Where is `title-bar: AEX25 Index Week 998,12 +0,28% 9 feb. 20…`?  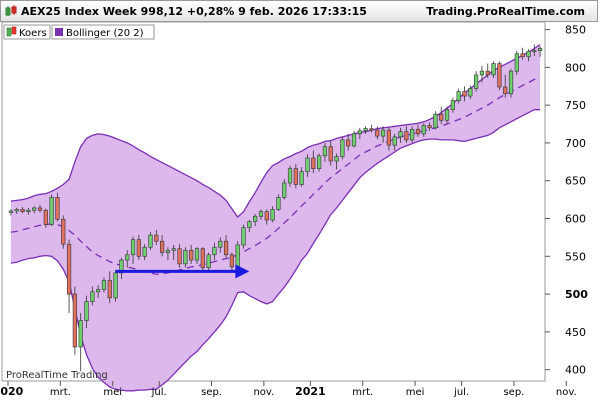 title-bar: AEX25 Index Week 998,12 +0,28% 9 feb. 20… is located at coordinates (299, 11).